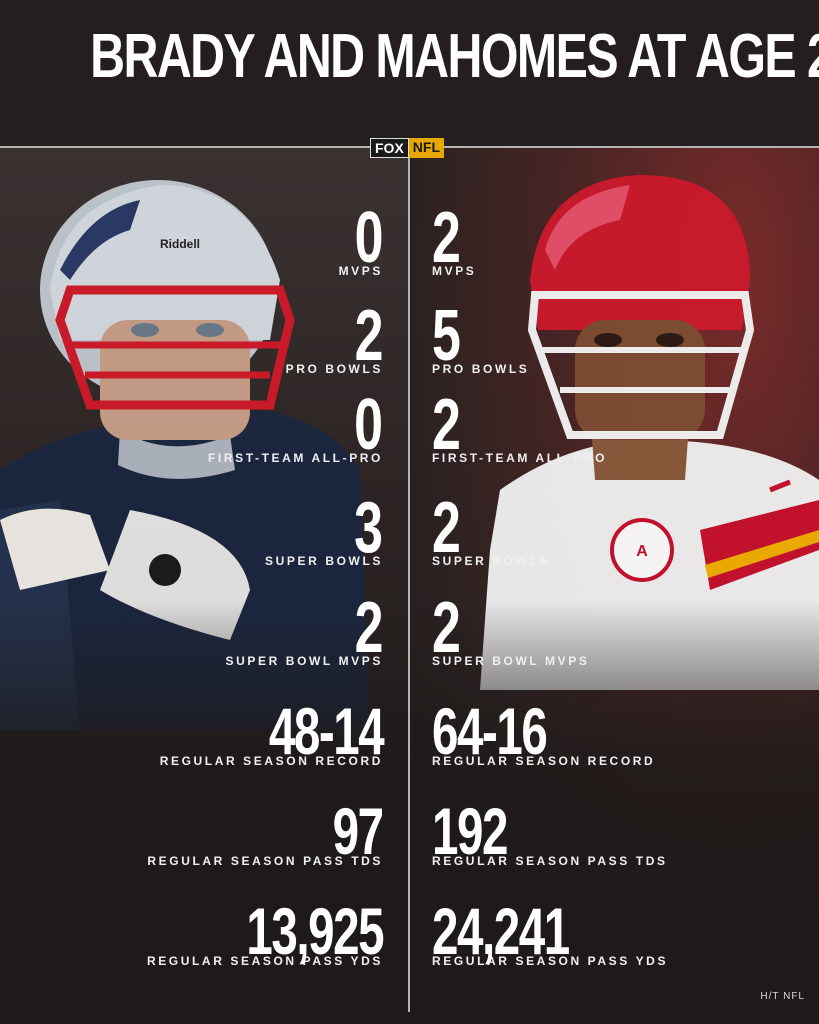 The height and width of the screenshot is (1024, 819). Describe the element at coordinates (642, 551) in the screenshot. I see `svg-text: A` at that location.